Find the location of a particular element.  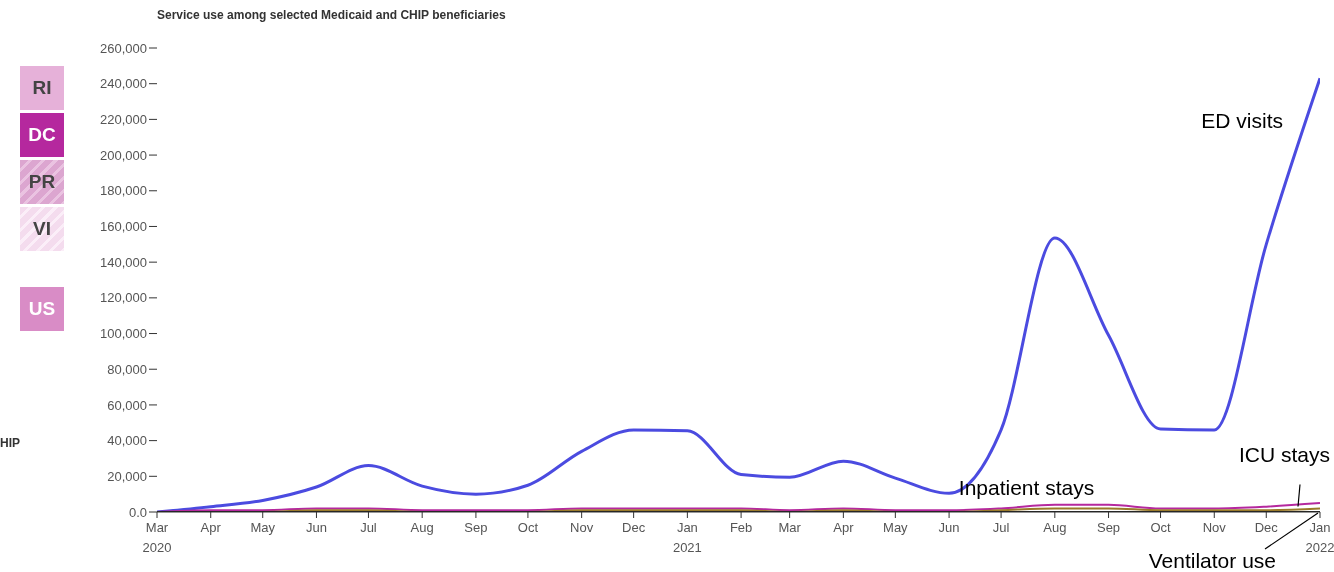

y-tick-label: 80,000 is located at coordinates (127, 369).